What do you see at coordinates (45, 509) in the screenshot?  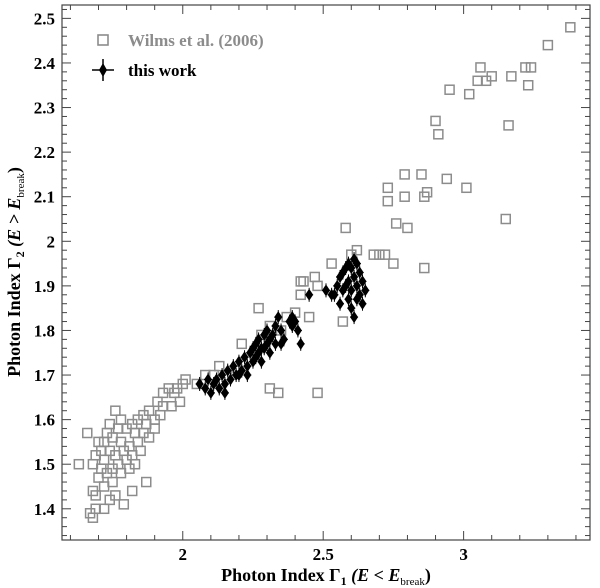 I see `y-tick-label: 1.4` at bounding box center [45, 509].